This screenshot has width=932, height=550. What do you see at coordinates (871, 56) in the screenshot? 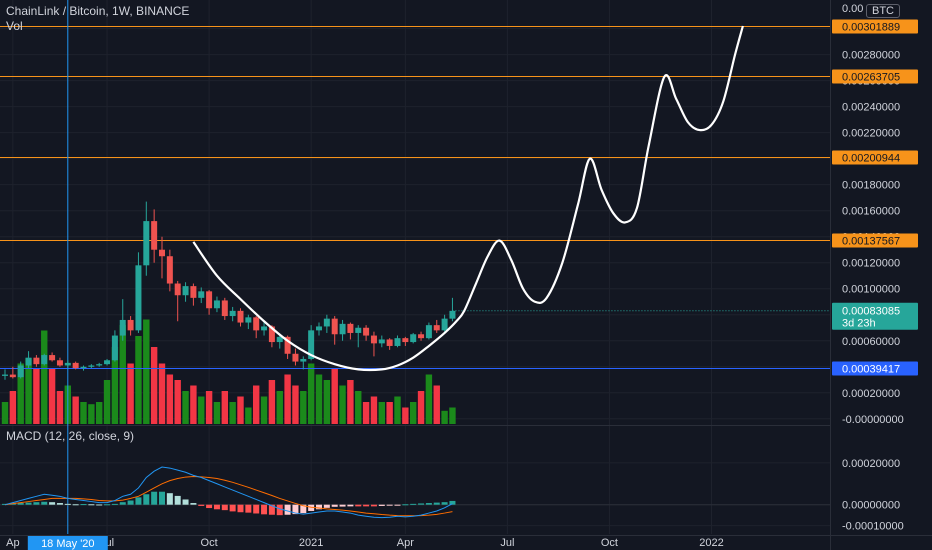
I see `price-tick-label: 0.00280000` at bounding box center [871, 56].